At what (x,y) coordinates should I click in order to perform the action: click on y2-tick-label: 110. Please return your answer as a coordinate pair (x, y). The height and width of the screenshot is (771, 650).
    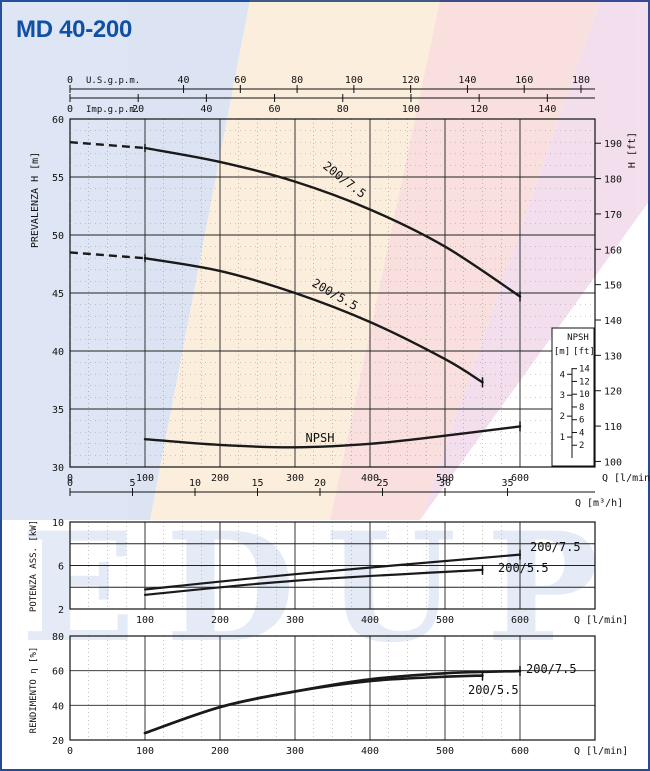
    Looking at the image, I should click on (613, 427).